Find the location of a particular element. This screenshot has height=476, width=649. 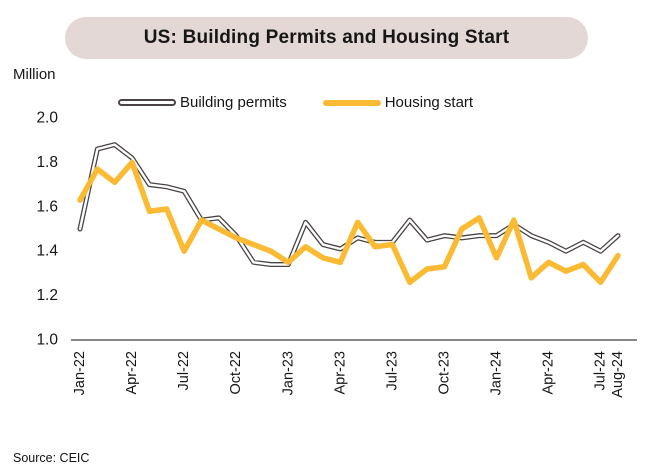

y-axis-unit-label: Million is located at coordinates (34, 74).